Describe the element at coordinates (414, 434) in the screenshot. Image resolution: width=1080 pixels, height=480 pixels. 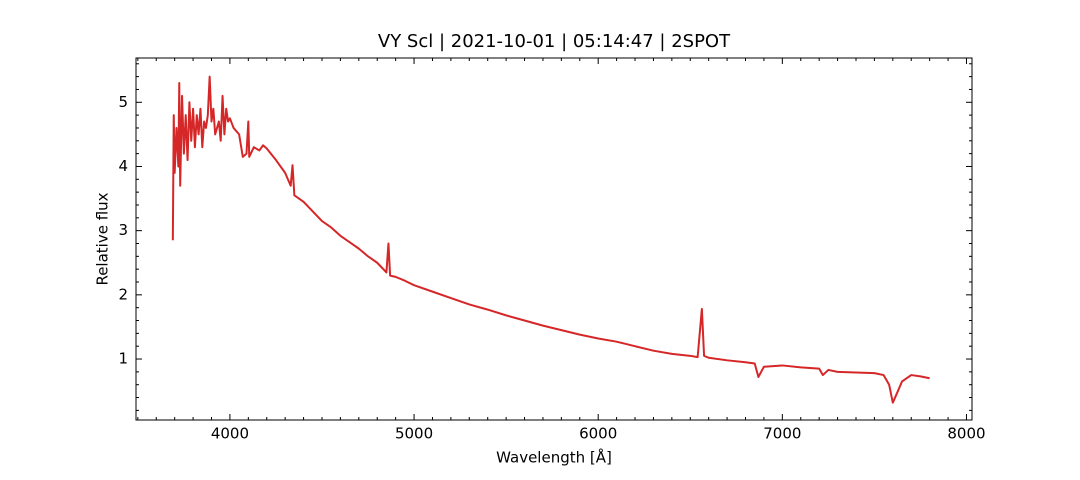
I see `x-tick-label: 5000` at that location.